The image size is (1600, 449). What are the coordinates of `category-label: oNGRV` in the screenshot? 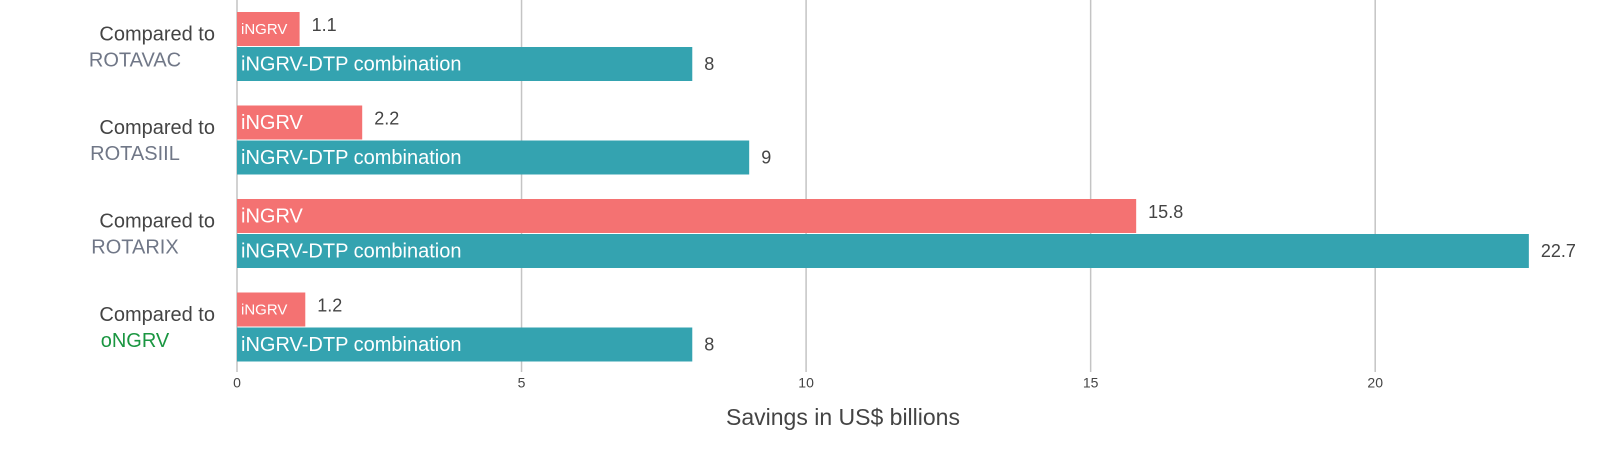 It's located at (135, 341).